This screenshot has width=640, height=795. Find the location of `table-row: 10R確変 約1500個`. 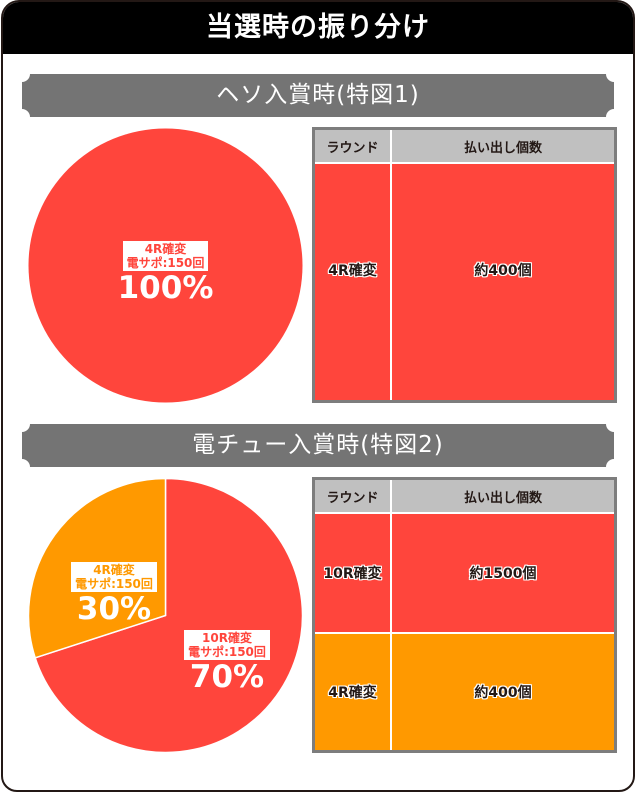

table-row: 10R確変 約1500個 is located at coordinates (464, 574).